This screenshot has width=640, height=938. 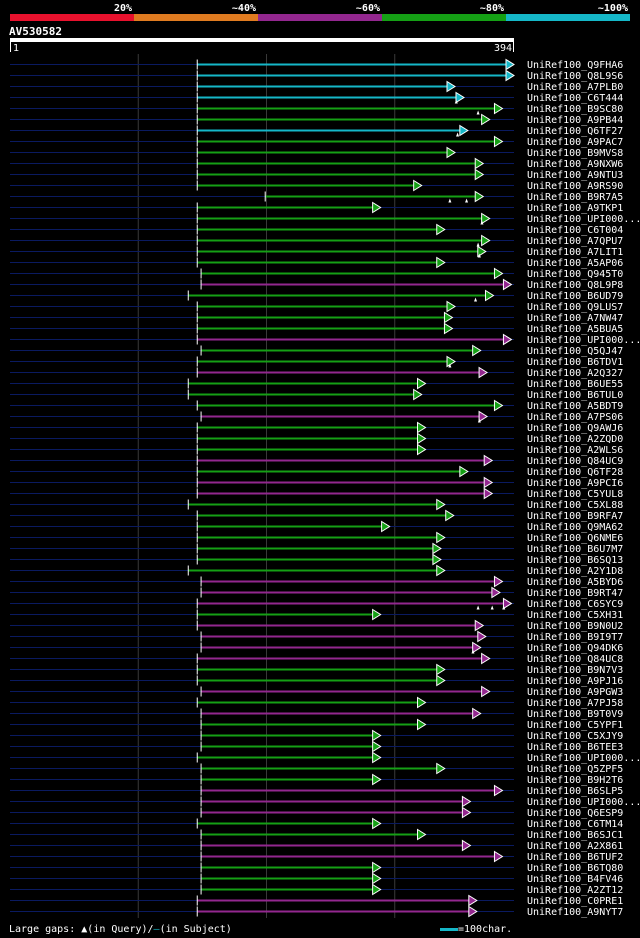 What do you see at coordinates (575, 494) in the screenshot?
I see `hit-label: UniRef100_C5YUL8` at bounding box center [575, 494].